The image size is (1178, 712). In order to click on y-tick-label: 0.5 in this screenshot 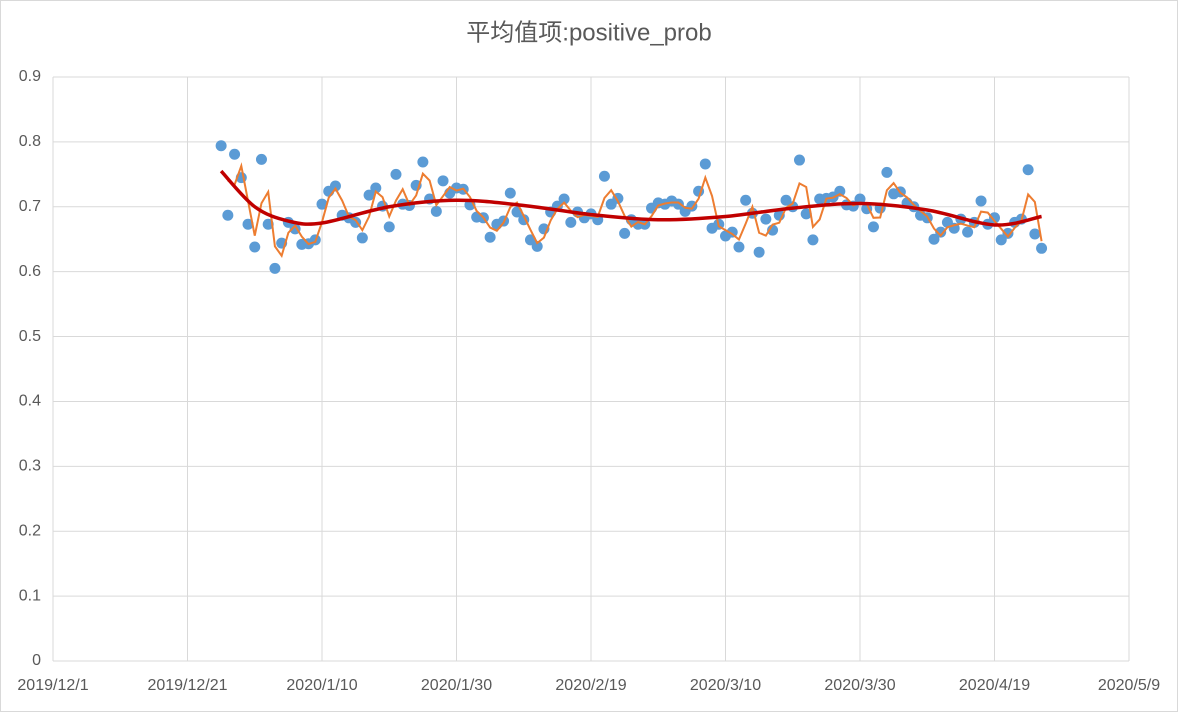, I will do `click(30, 336)`.